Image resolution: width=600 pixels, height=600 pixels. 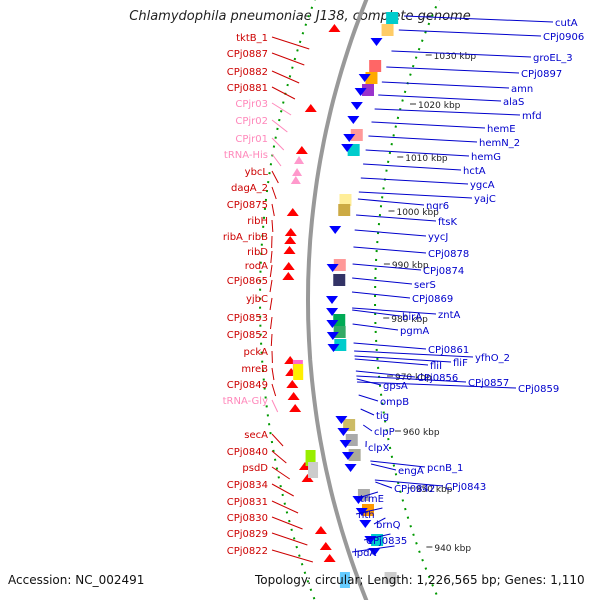 I want to click on gene-label-cpj0831: CPj0831, so click(x=247, y=502).